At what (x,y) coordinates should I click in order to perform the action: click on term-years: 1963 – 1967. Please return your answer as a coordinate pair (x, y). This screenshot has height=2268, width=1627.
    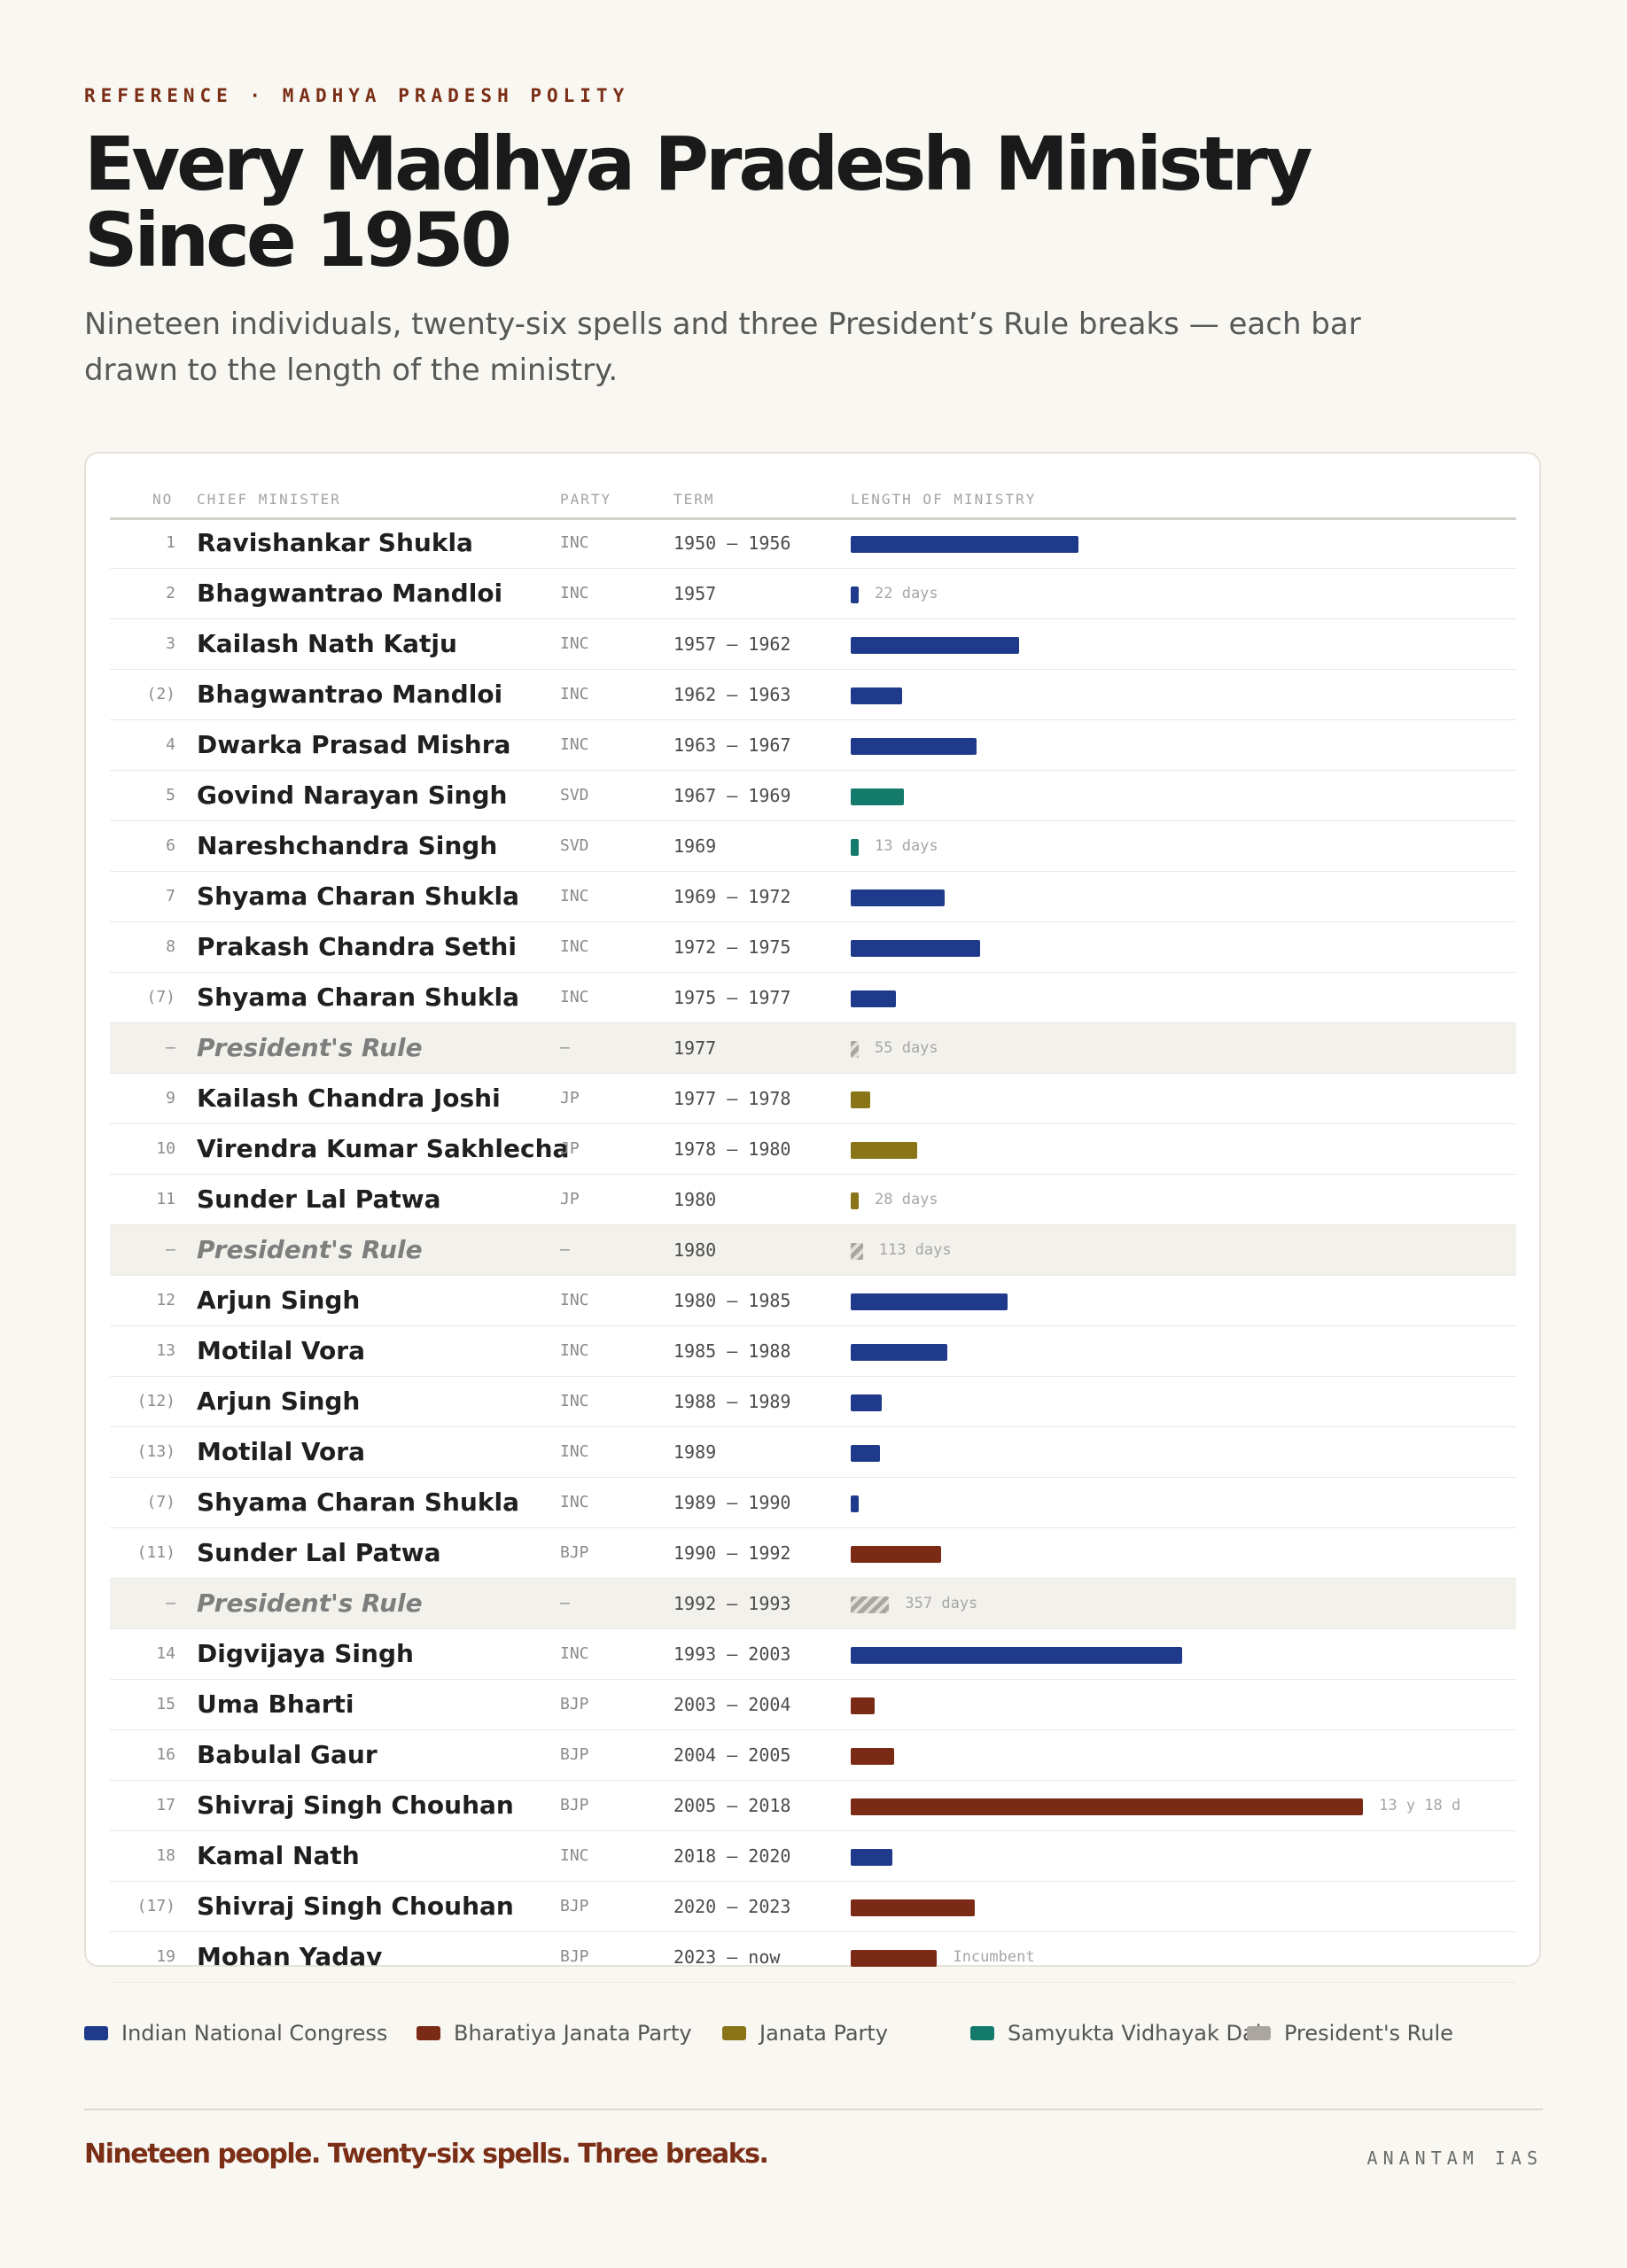
    Looking at the image, I should click on (732, 745).